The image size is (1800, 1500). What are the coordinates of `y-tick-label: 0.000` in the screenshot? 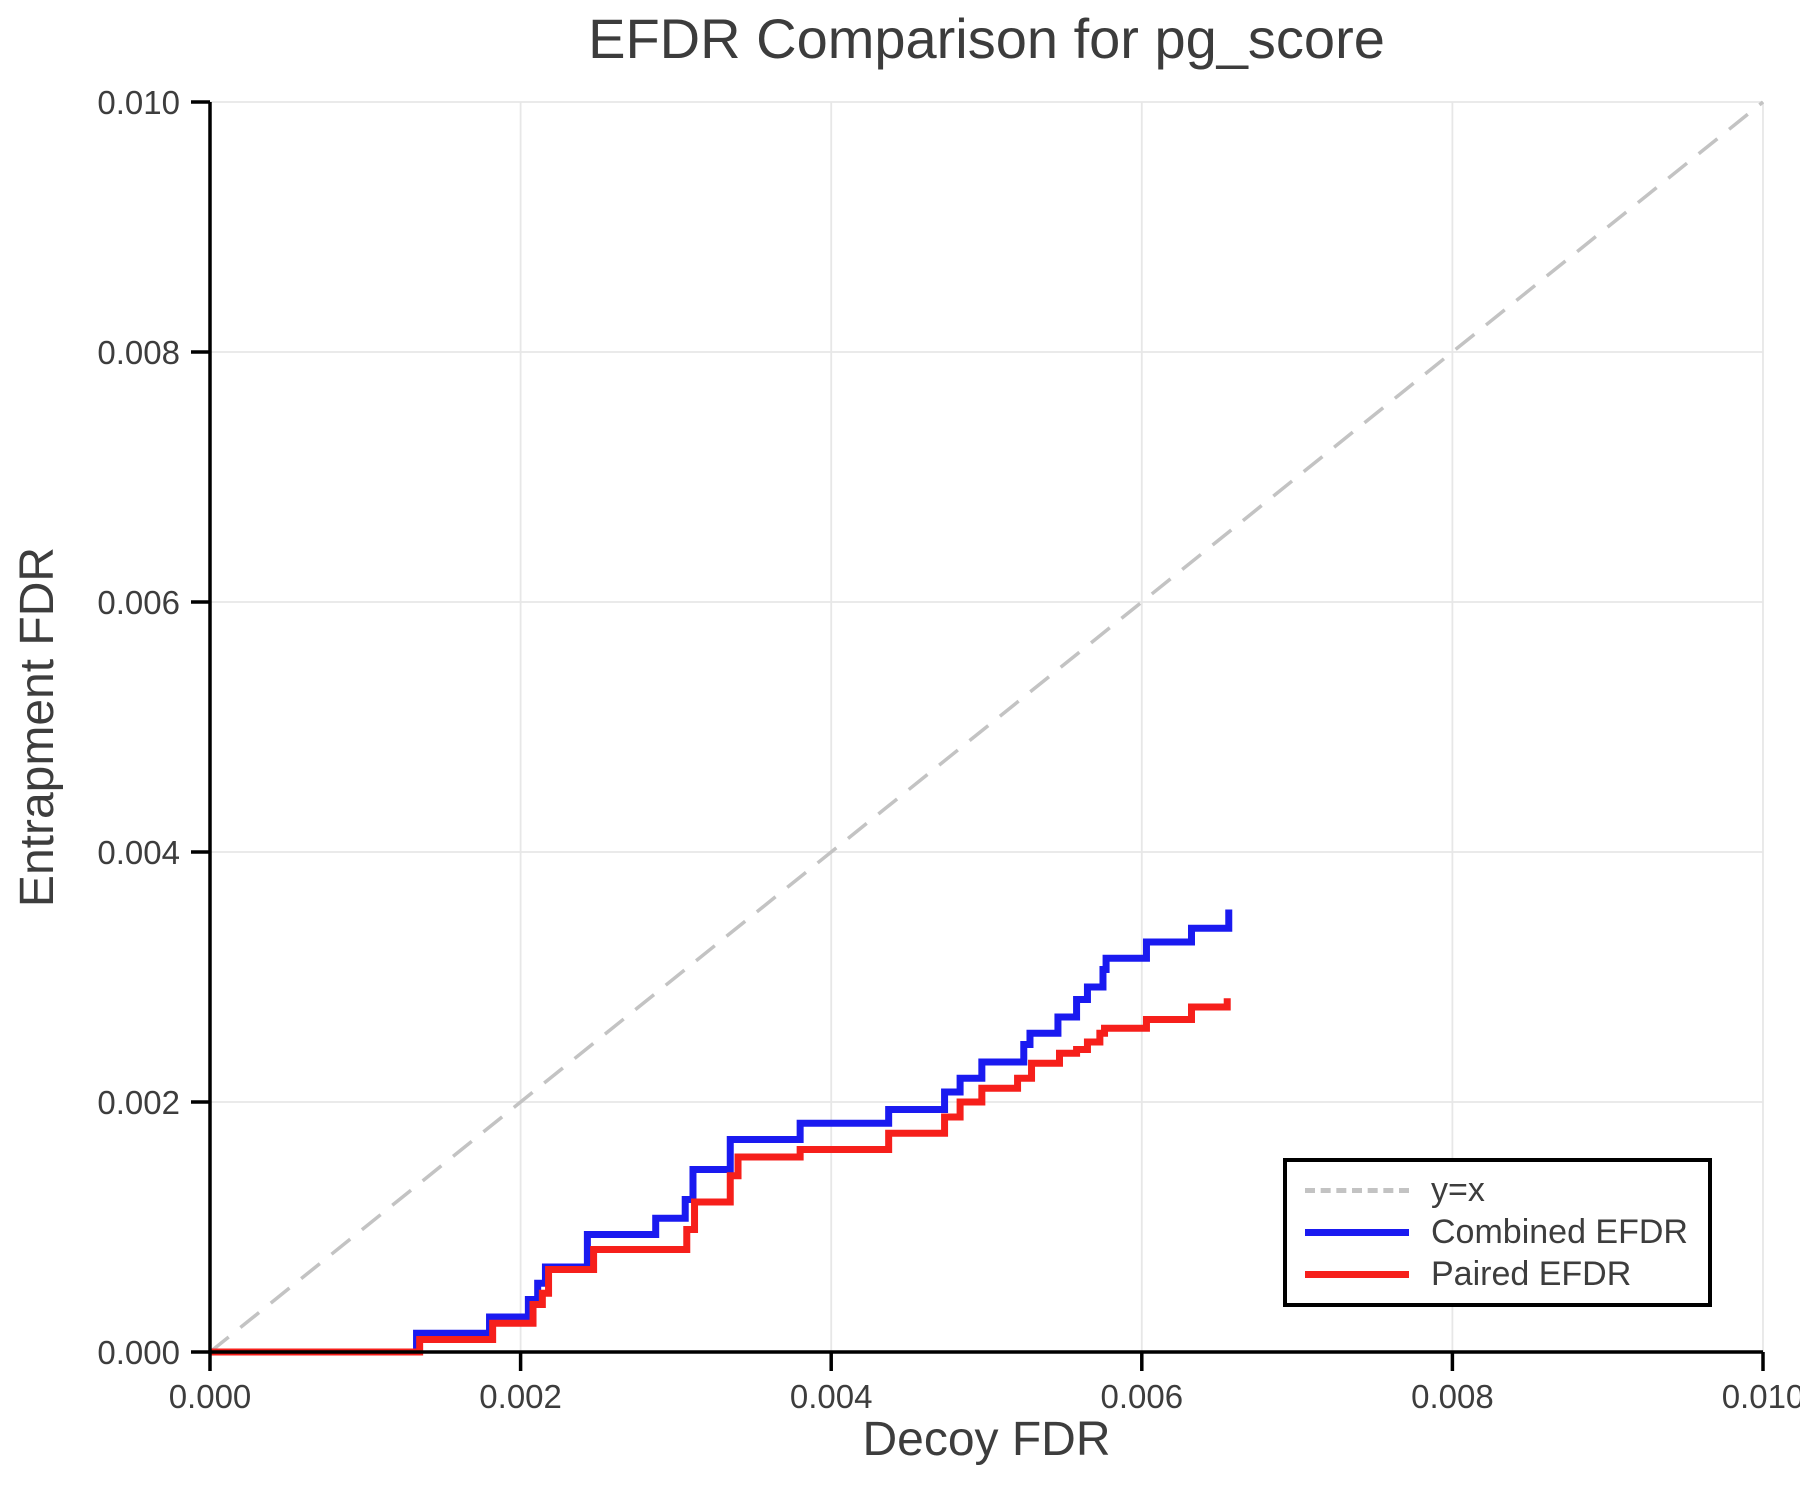 It's located at (138, 1352).